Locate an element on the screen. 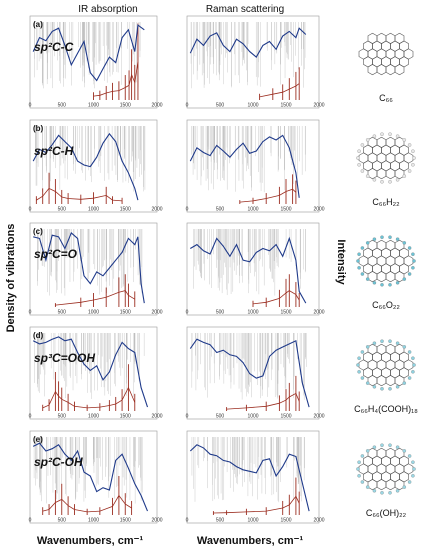  spectrum-panel: 0 500 1000 1500 2000 is located at coordinates (255, 62).